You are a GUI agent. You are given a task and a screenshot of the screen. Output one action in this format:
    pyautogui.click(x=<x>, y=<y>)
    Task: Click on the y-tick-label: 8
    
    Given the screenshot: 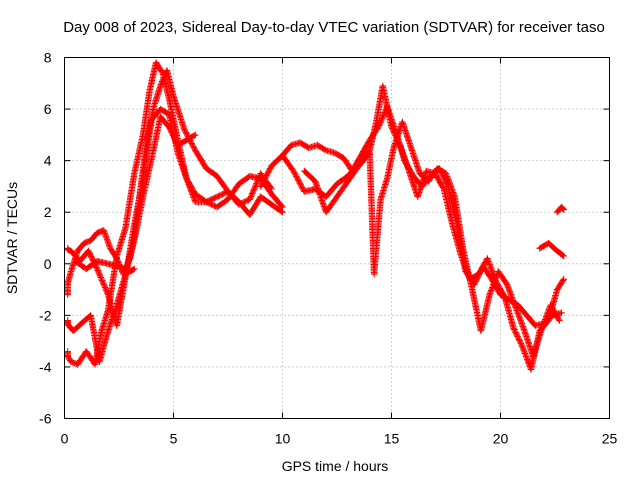 What is the action you would take?
    pyautogui.click(x=48, y=58)
    